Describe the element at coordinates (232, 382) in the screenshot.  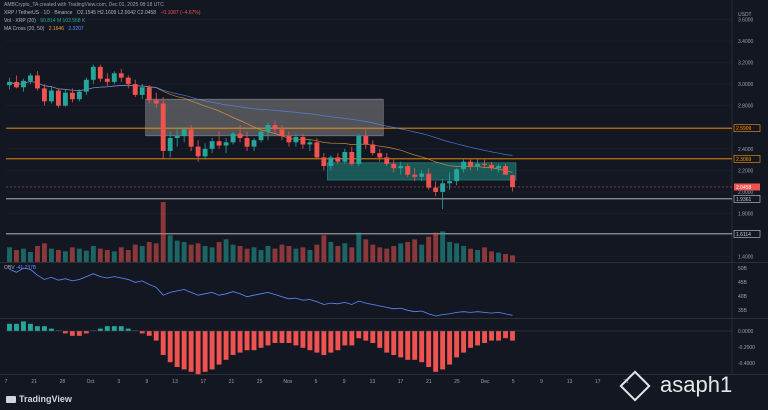
I see `time-tick-label: 21` at that location.